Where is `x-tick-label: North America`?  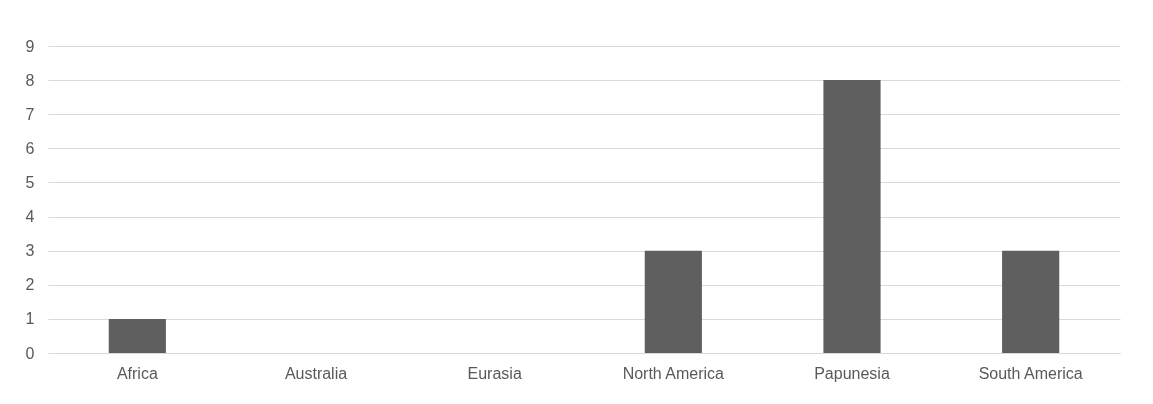
x-tick-label: North America is located at coordinates (673, 373).